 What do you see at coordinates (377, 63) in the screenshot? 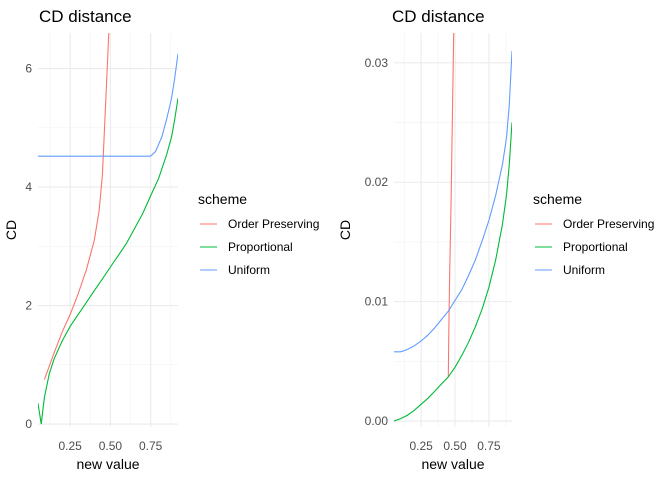
I see `y-tick-label: 0.03` at bounding box center [377, 63].